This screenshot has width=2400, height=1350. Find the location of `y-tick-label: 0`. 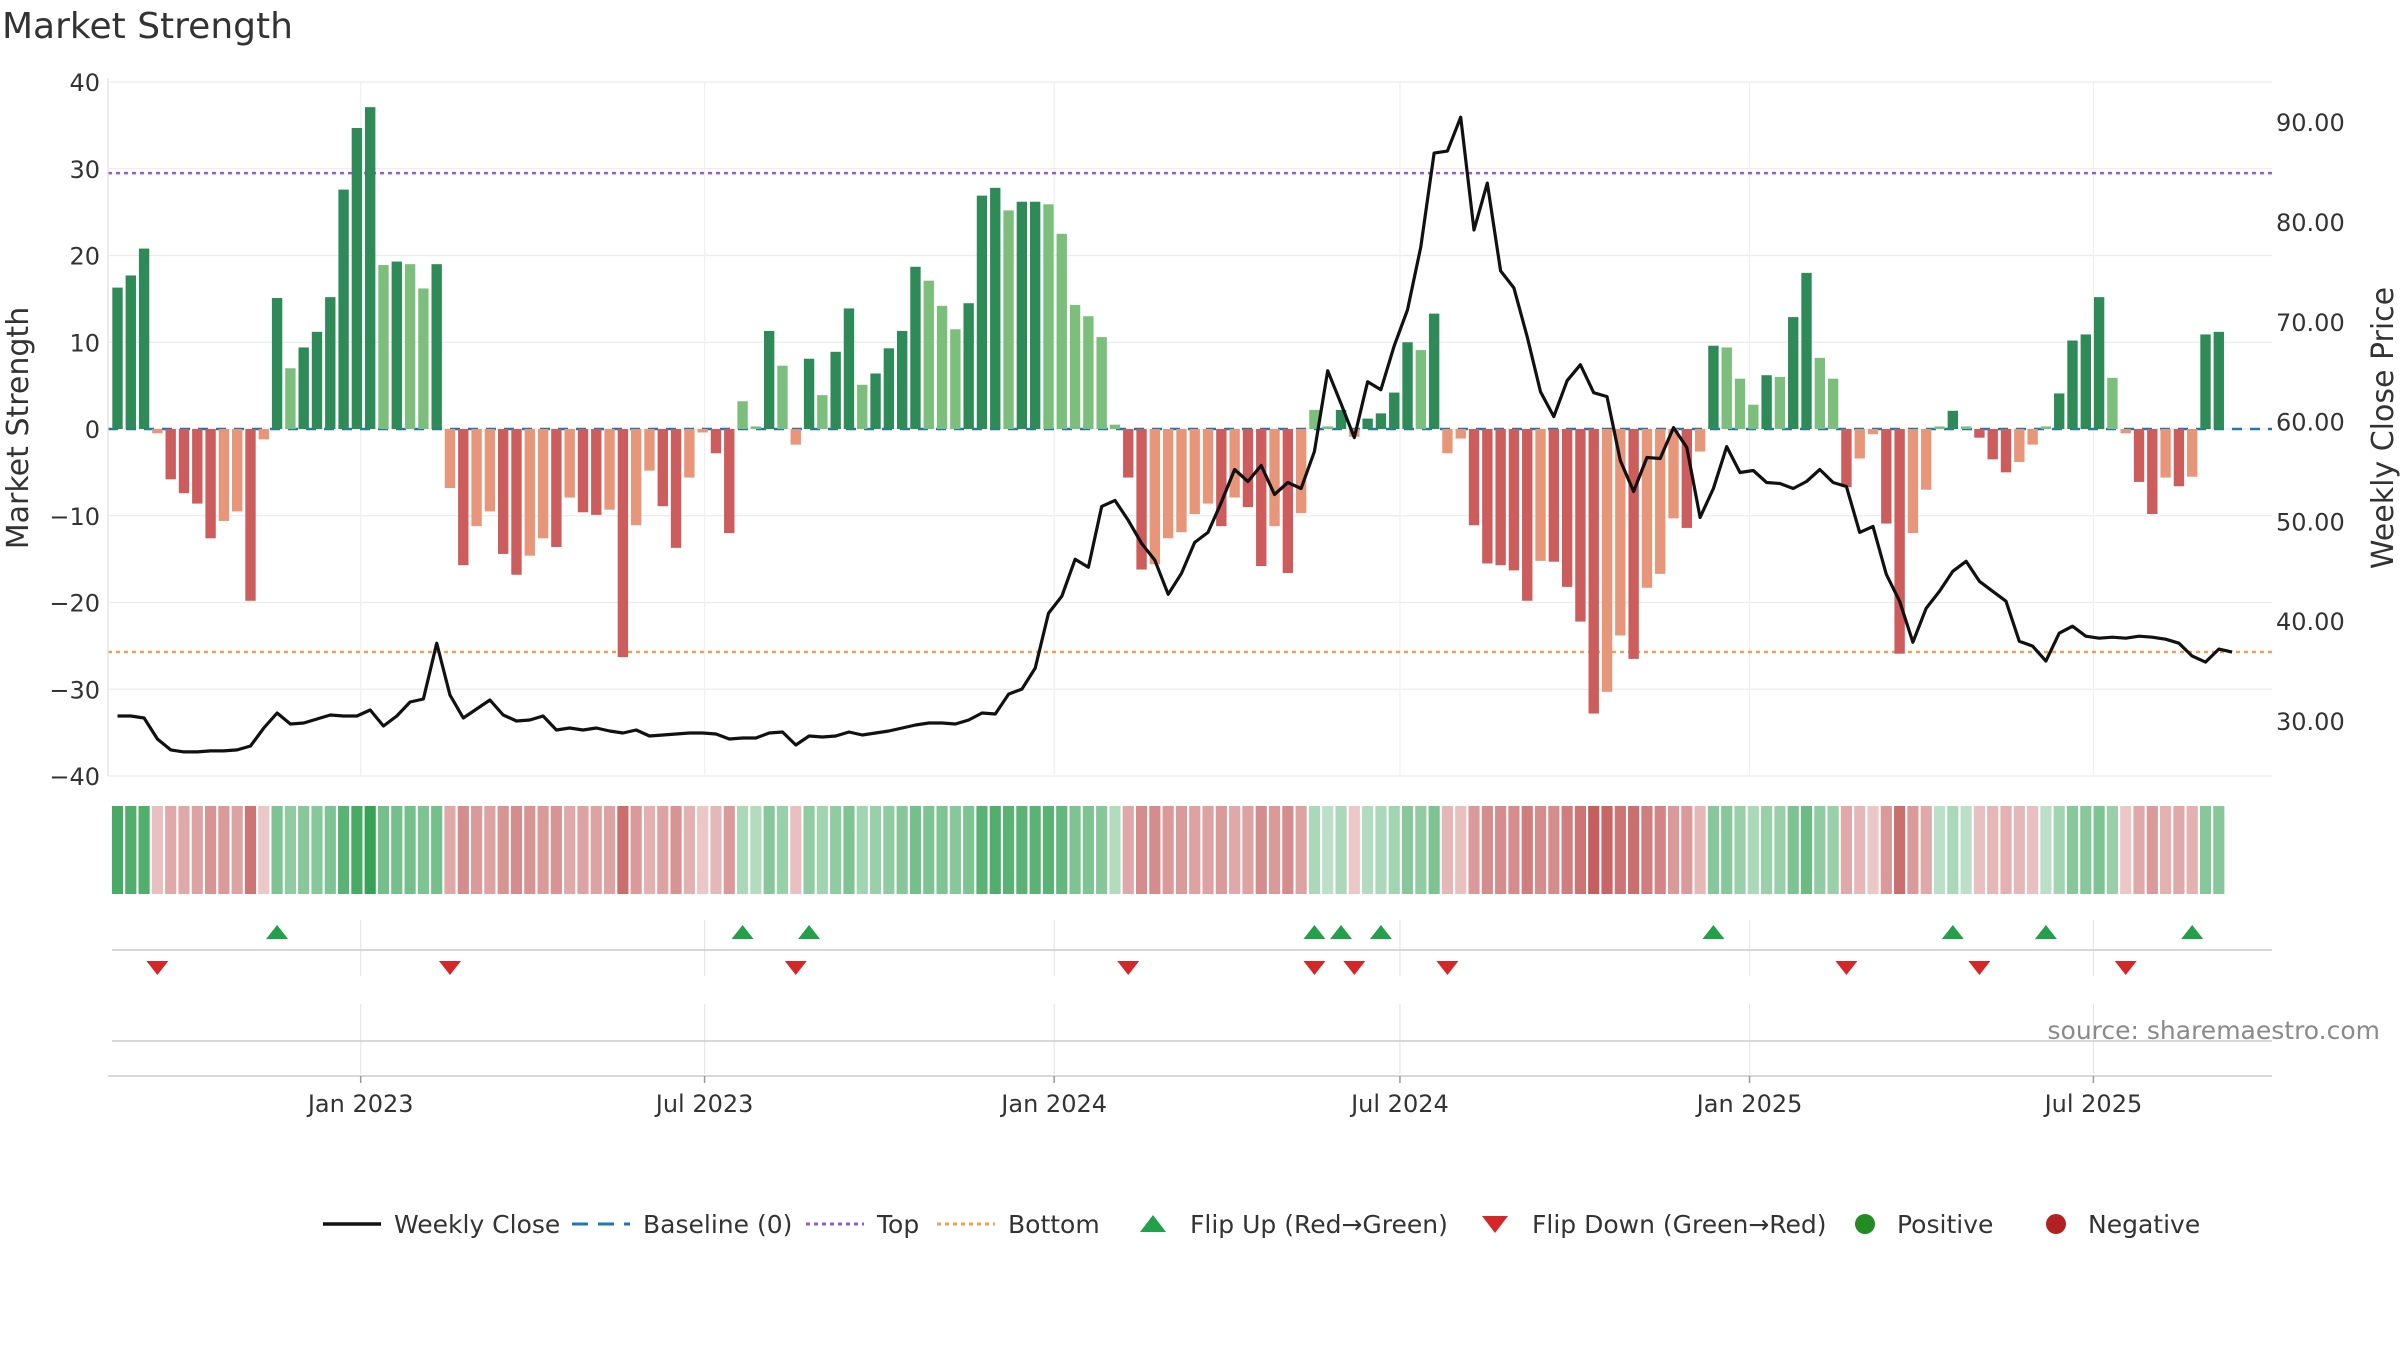

y-tick-label: 0 is located at coordinates (92, 430).